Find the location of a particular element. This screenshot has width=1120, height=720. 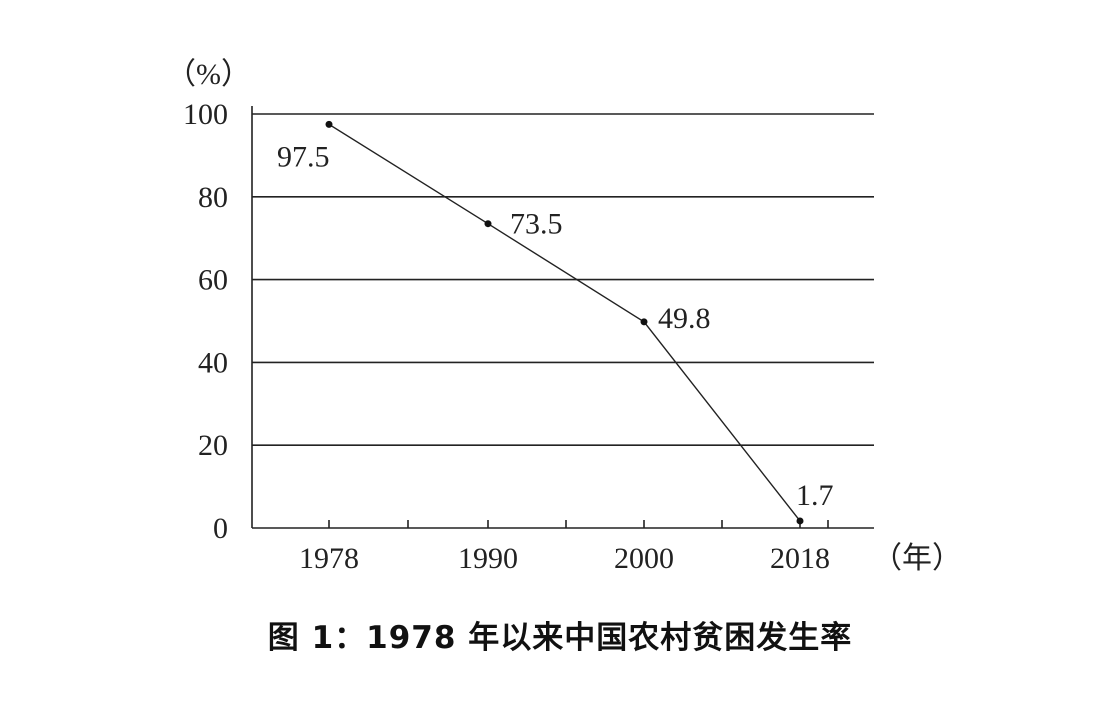

y-tick-labels: 0 20 40 60 80 100 is located at coordinates (205, 321).